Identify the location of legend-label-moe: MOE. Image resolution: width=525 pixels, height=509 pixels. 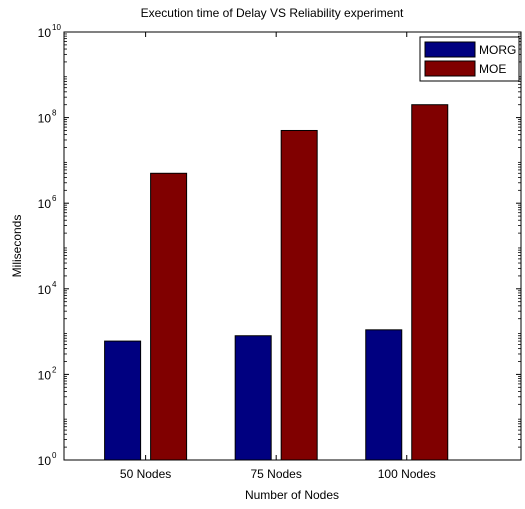
(492, 69).